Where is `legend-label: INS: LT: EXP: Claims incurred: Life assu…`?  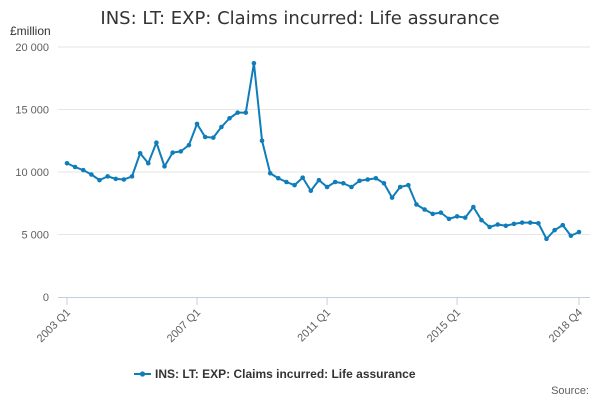 legend-label: INS: LT: EXP: Claims incurred: Life assu… is located at coordinates (285, 374).